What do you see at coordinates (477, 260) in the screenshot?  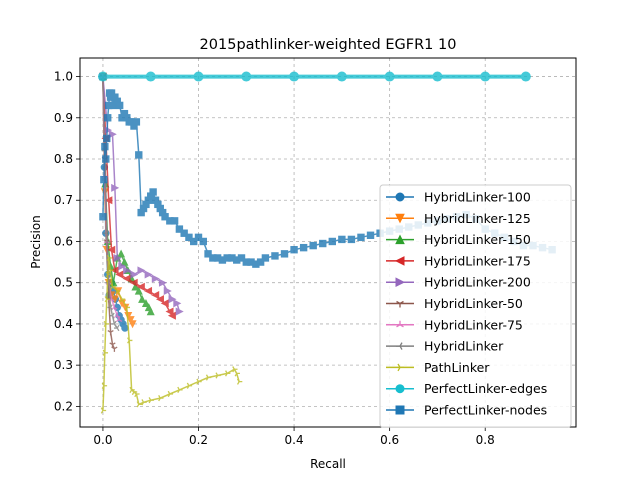 I see `legend-label: HybridLinker-175` at bounding box center [477, 260].